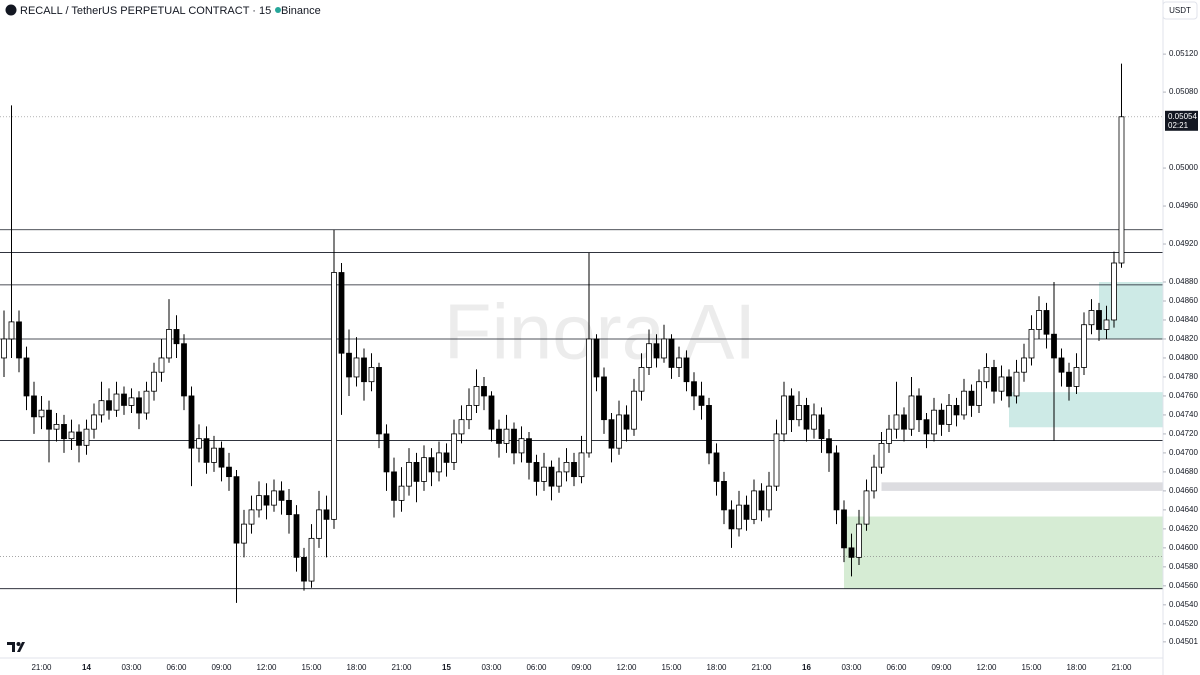  I want to click on x-tick-label: 18:00, so click(716, 667).